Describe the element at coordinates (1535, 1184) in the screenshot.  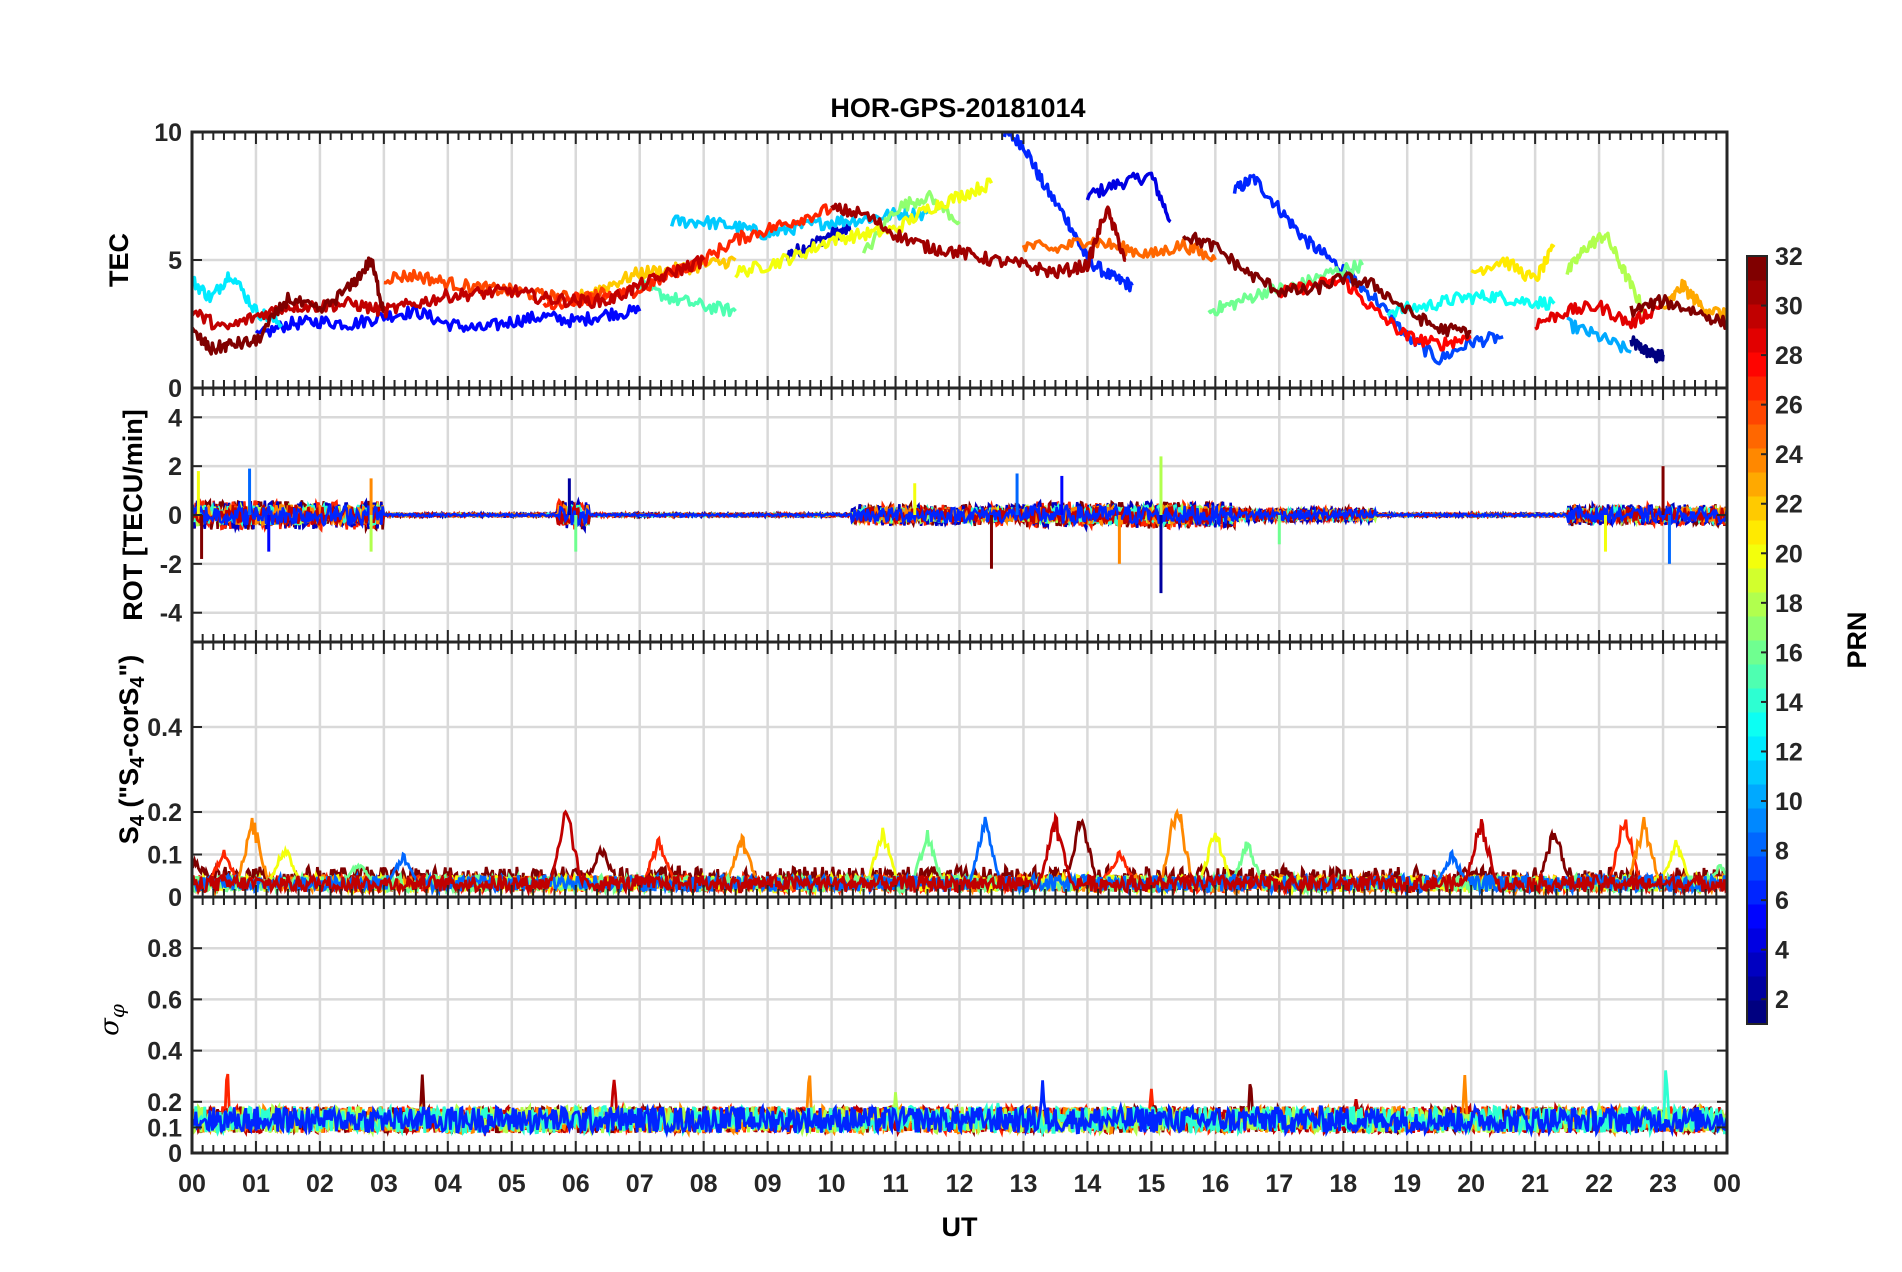
I see `x-tick-label: 21` at that location.